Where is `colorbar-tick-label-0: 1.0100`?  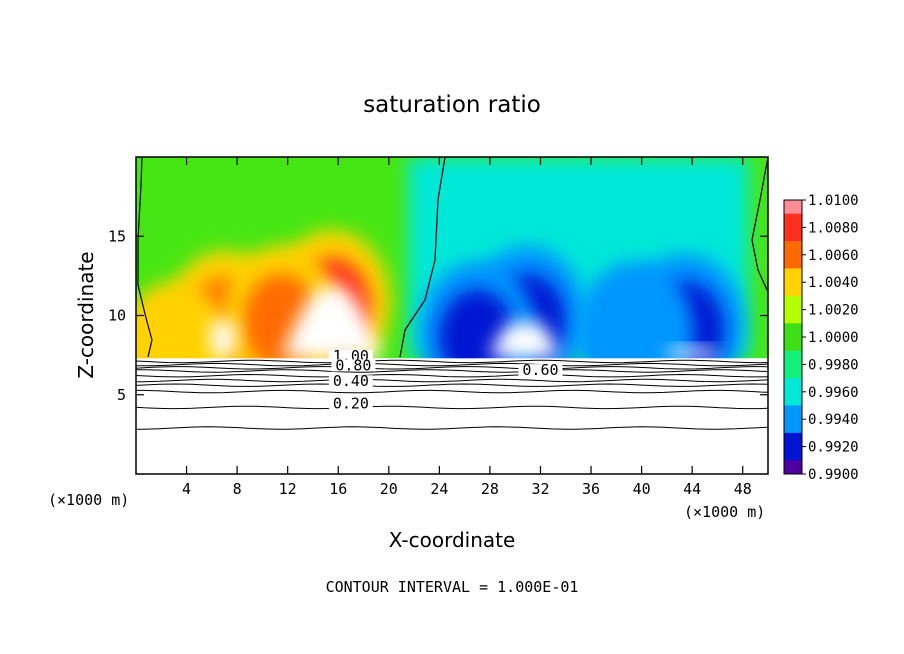
colorbar-tick-label-0: 1.0100 is located at coordinates (833, 201).